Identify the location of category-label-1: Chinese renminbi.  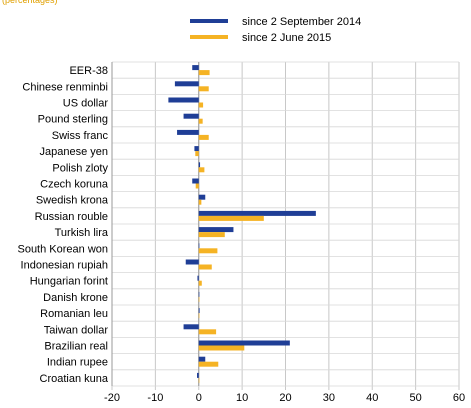
(65, 87).